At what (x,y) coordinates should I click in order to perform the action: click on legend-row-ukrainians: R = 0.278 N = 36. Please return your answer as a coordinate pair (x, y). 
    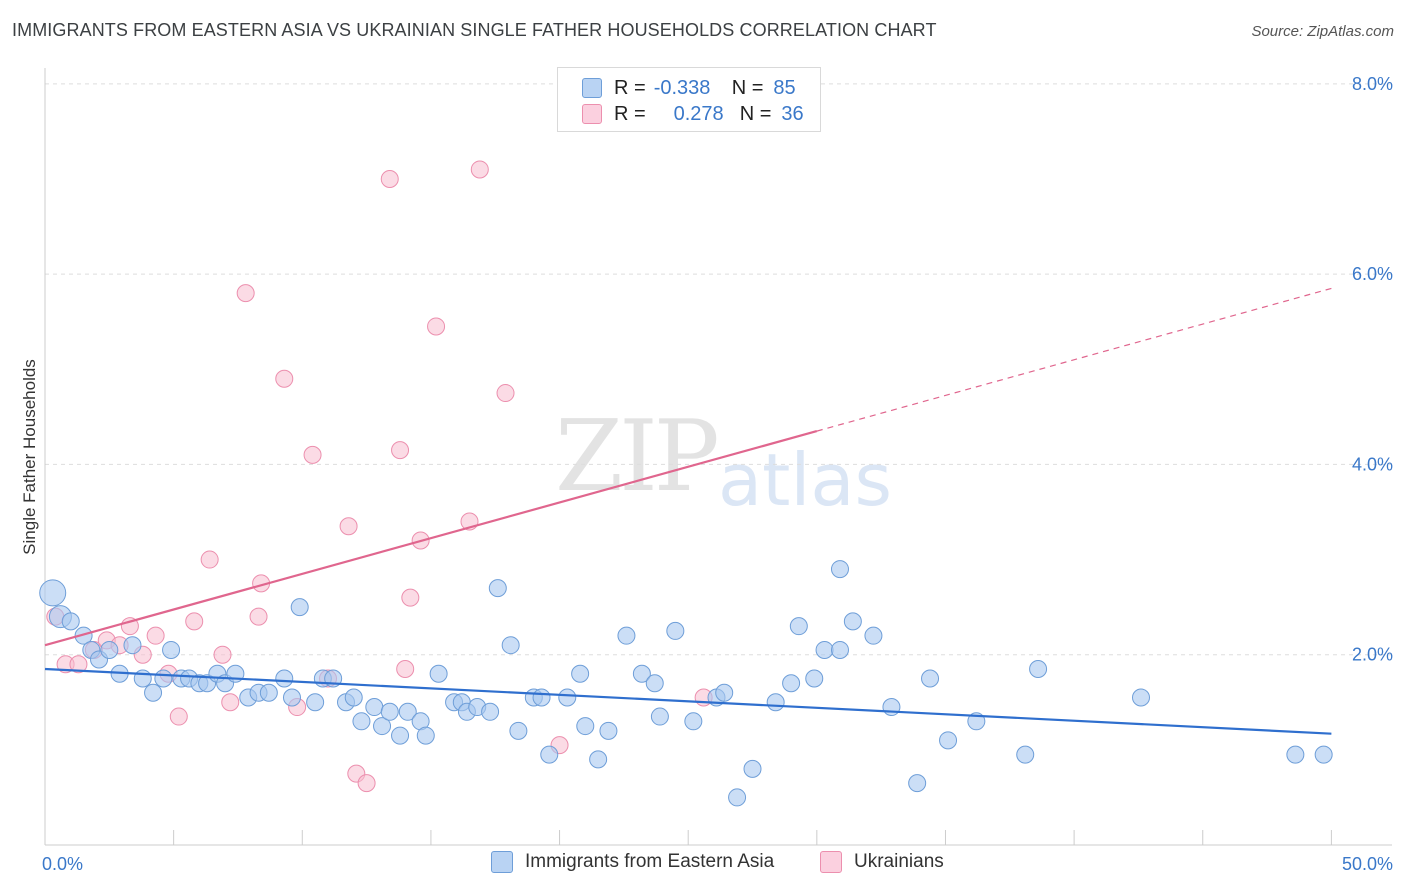
    Looking at the image, I should click on (693, 114).